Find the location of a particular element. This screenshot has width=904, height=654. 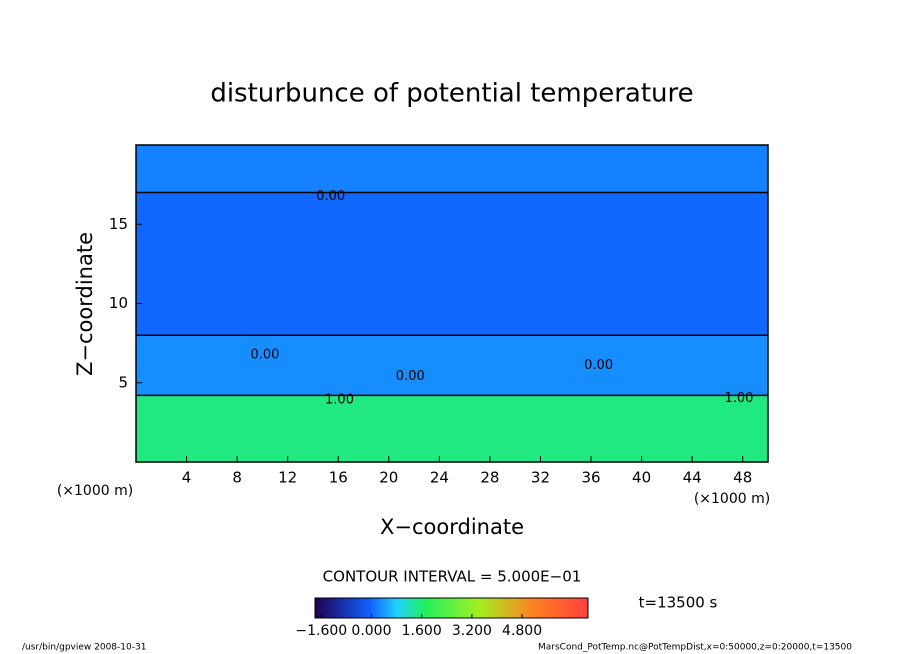

x-tick-label: 12 is located at coordinates (287, 478).